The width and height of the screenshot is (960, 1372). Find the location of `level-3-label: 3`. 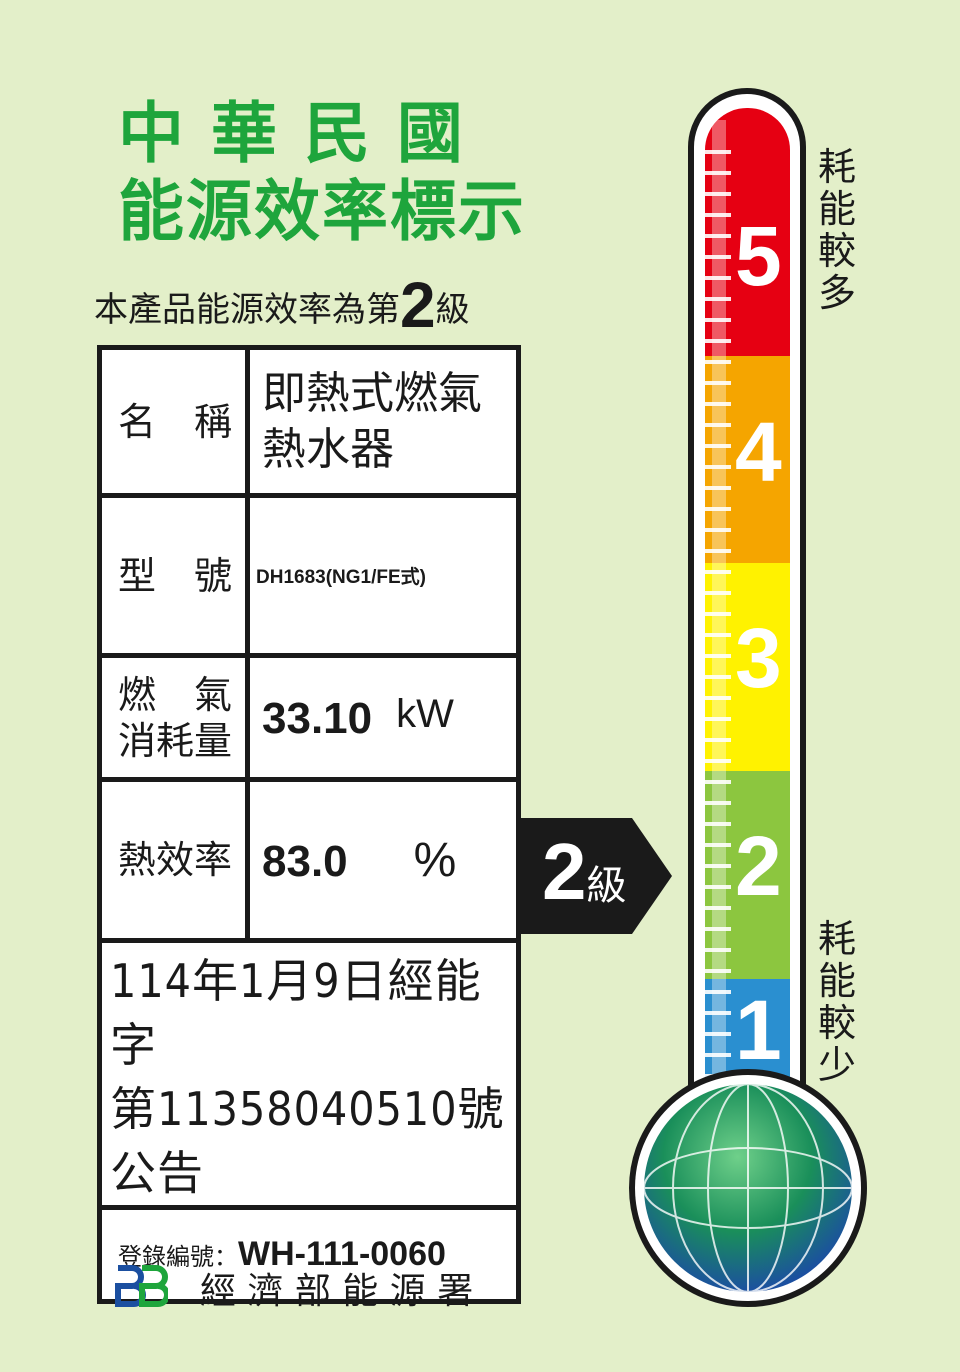

level-3-label: 3 is located at coordinates (758, 658).